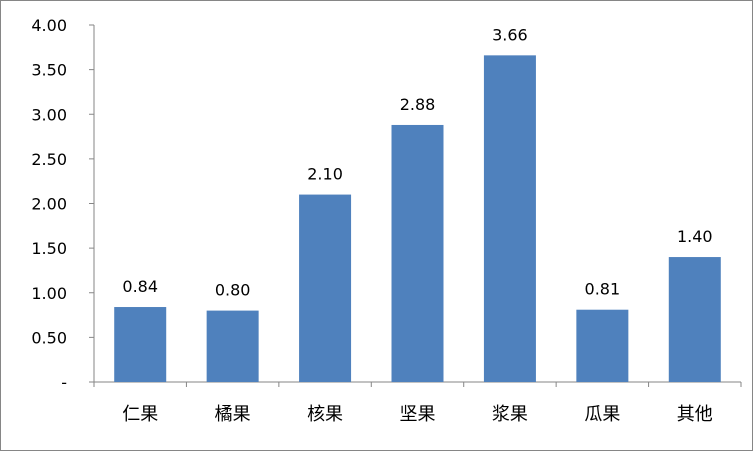 The image size is (753, 452). I want to click on category-label: 浆果, so click(510, 414).